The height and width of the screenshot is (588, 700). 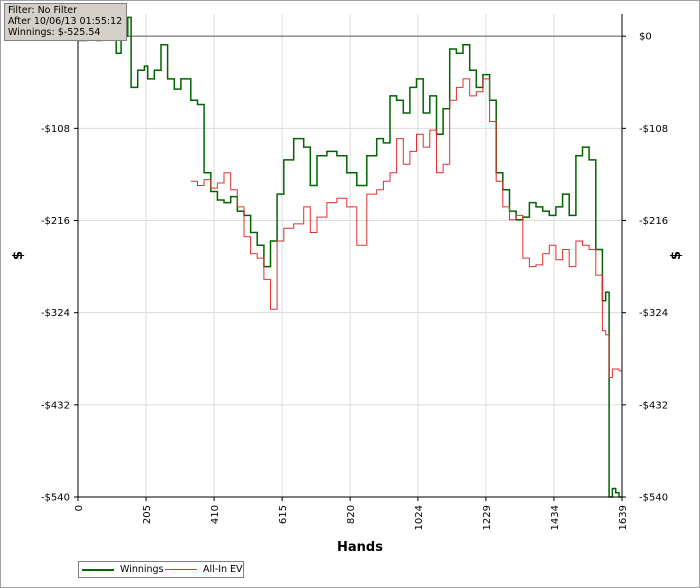 What do you see at coordinates (147, 514) in the screenshot?
I see `x-tick-label: 205` at bounding box center [147, 514].